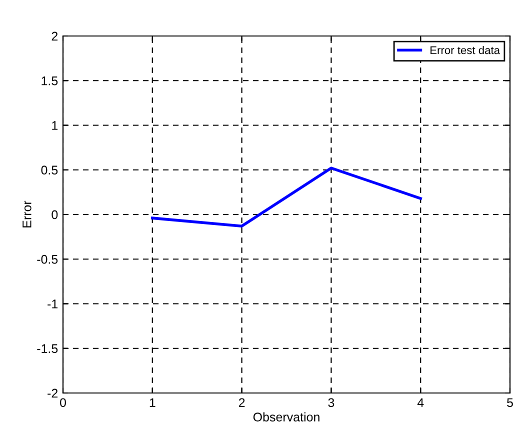 The width and height of the screenshot is (528, 439). What do you see at coordinates (55, 215) in the screenshot?
I see `y-tick-label: 0` at bounding box center [55, 215].